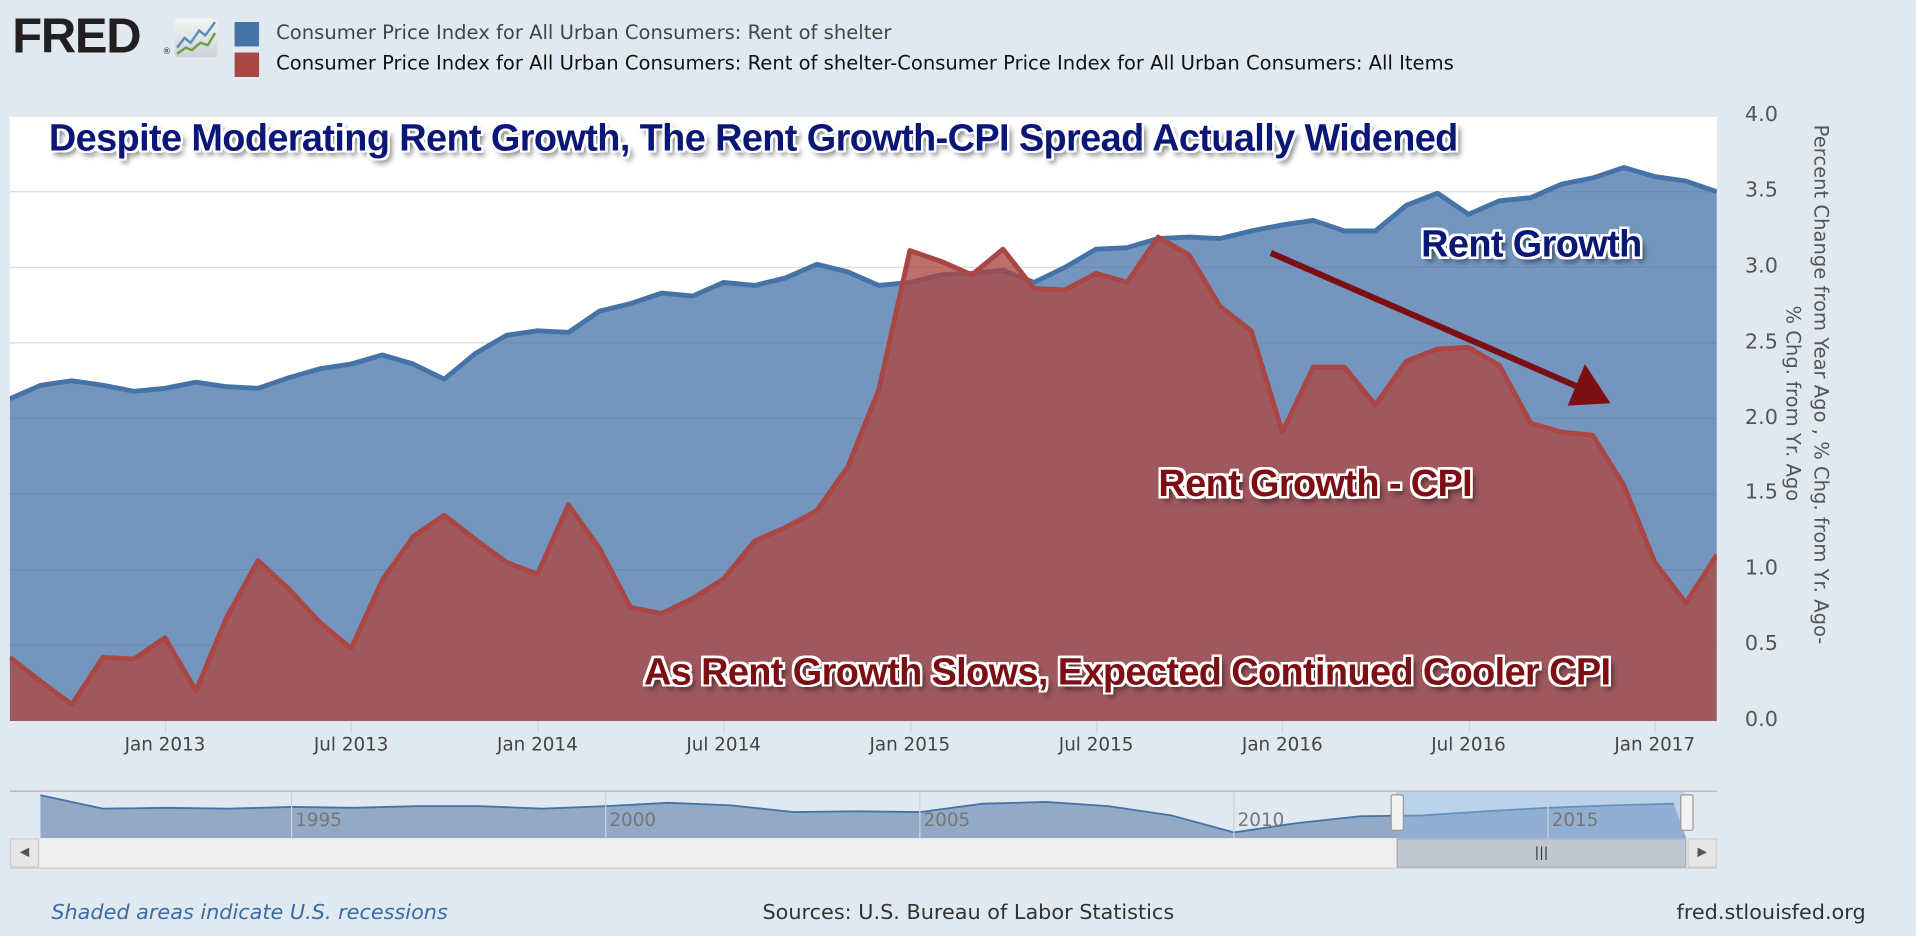 This screenshot has width=1916, height=936. I want to click on scroll-right-arrow-icon: ▶, so click(1702, 853).